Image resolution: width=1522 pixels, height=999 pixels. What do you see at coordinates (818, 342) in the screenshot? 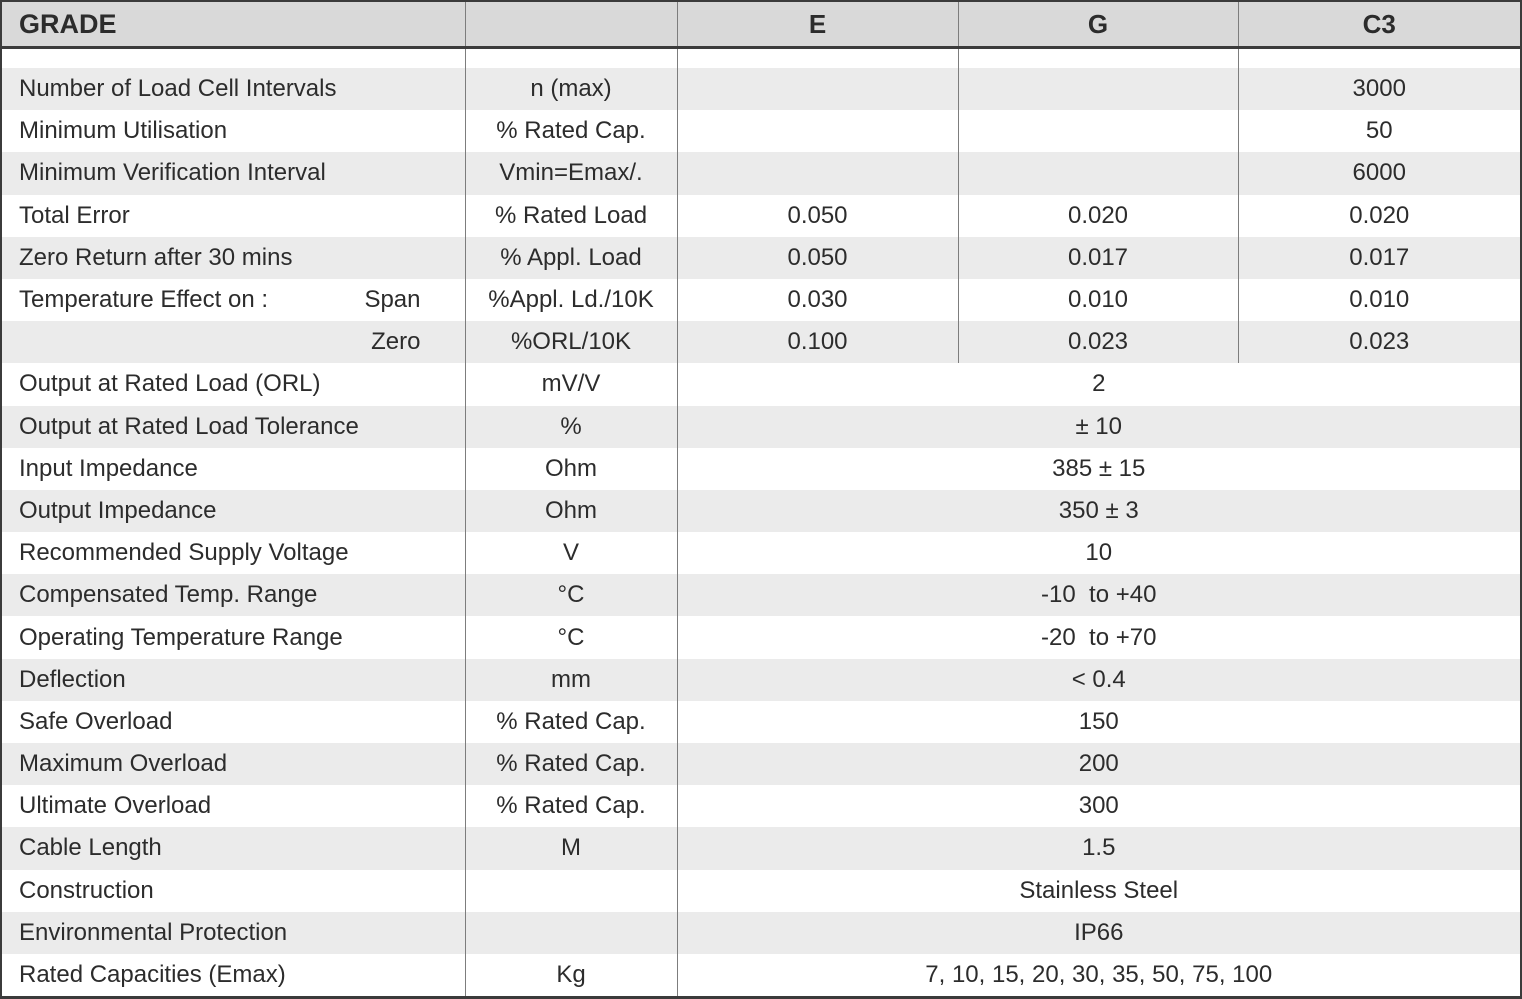
I see `value-e: 0.100` at bounding box center [818, 342].